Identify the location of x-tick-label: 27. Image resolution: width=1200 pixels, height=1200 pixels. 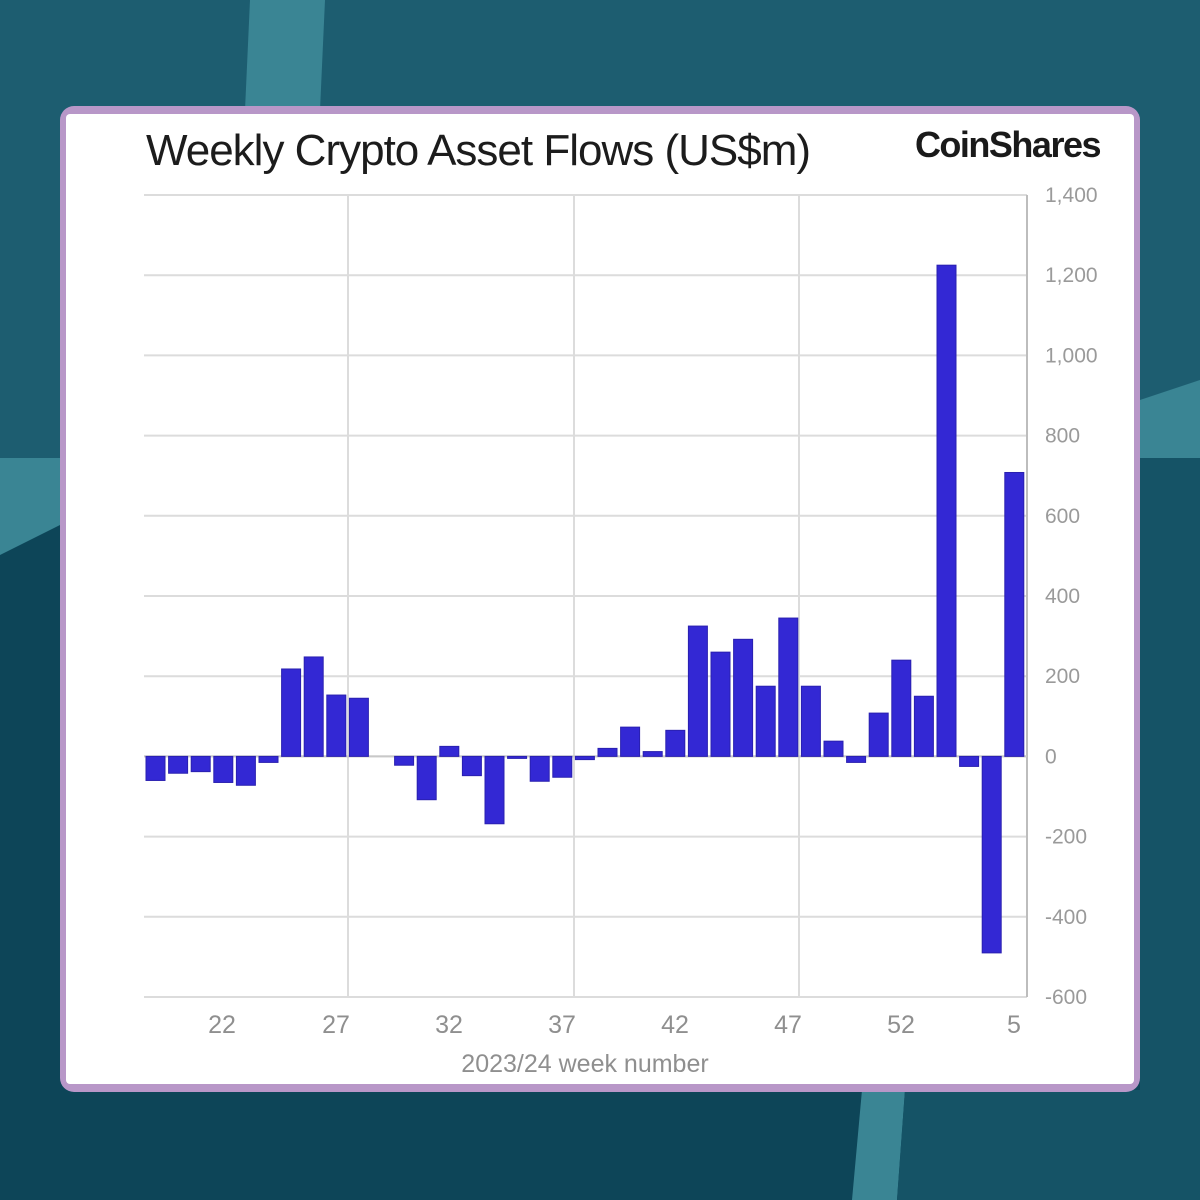
(336, 1025).